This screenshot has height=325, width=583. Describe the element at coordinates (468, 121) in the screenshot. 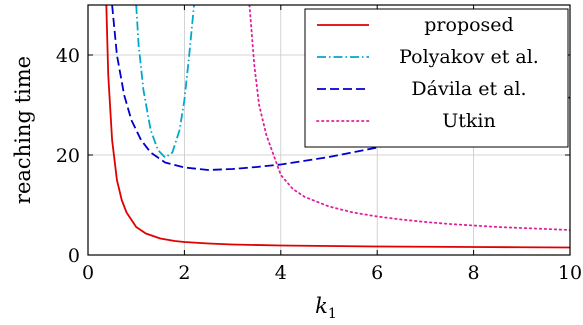

I see `legend-label: Utkin` at that location.